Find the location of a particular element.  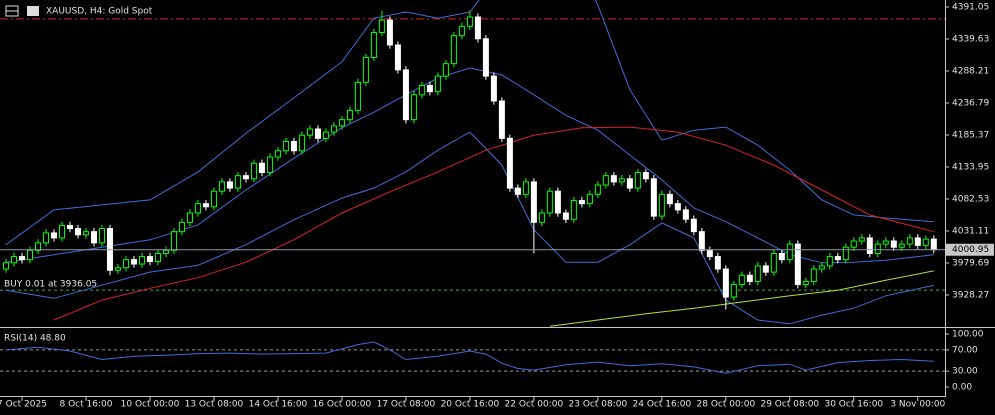

last-price-box is located at coordinates (970, 249).